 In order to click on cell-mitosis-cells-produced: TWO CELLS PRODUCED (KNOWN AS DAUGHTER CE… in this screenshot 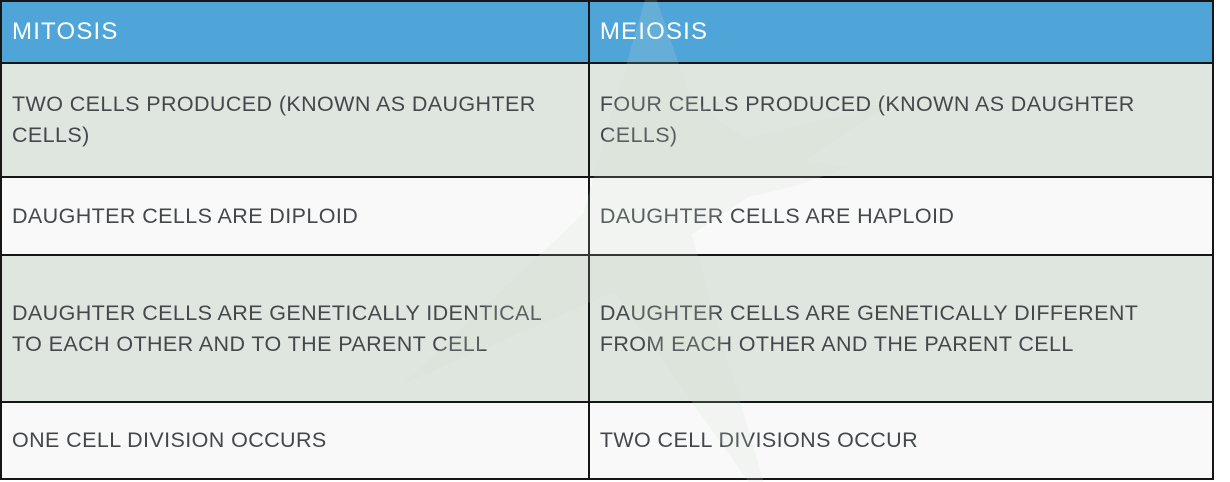, I will do `click(295, 120)`.